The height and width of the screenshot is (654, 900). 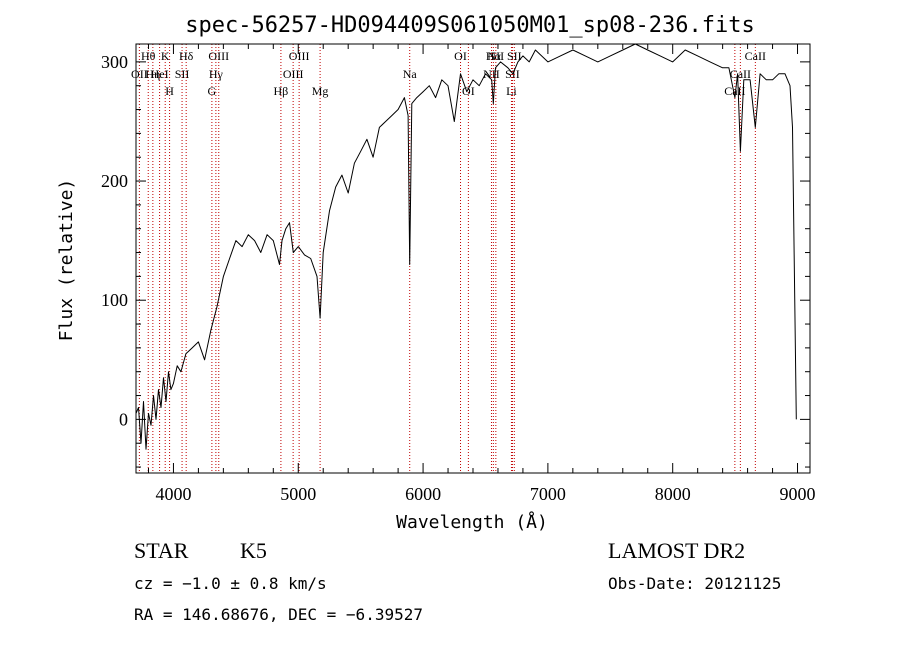 I want to click on survey-name: LAMOST DR2, so click(x=676, y=550).